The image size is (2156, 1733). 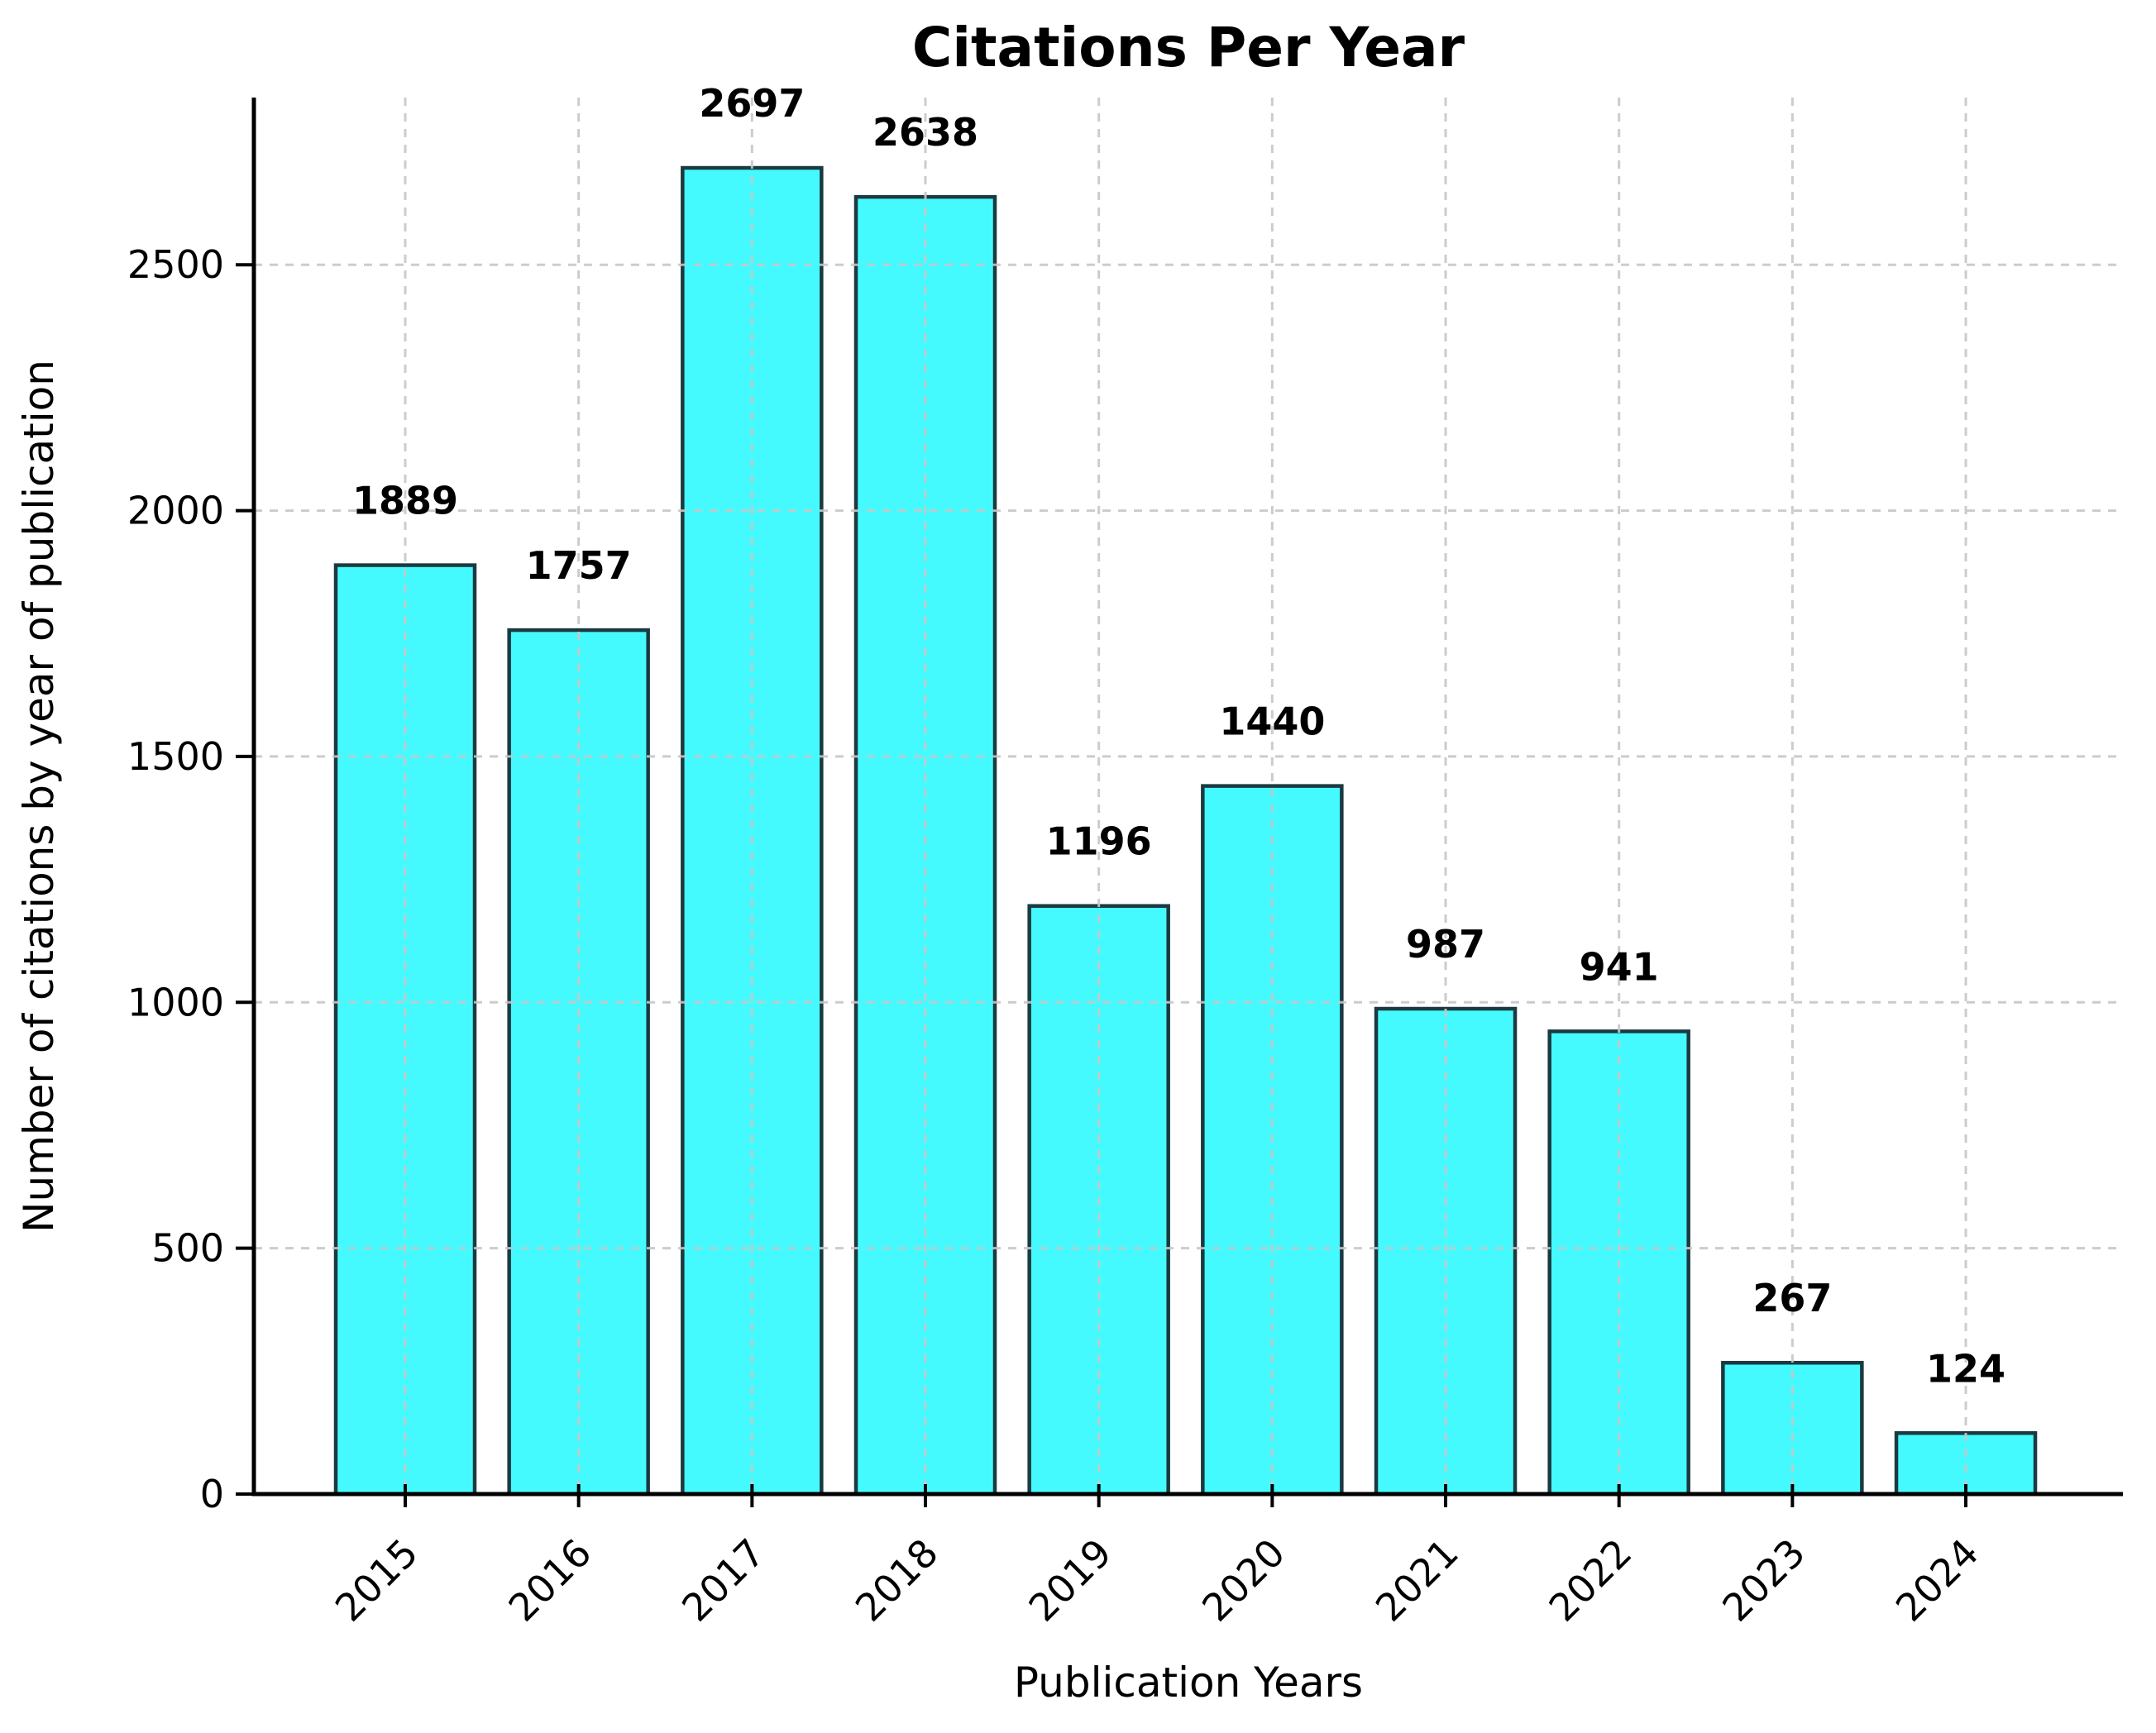 What do you see at coordinates (1619, 966) in the screenshot?
I see `bar-value-label-2022: 941` at bounding box center [1619, 966].